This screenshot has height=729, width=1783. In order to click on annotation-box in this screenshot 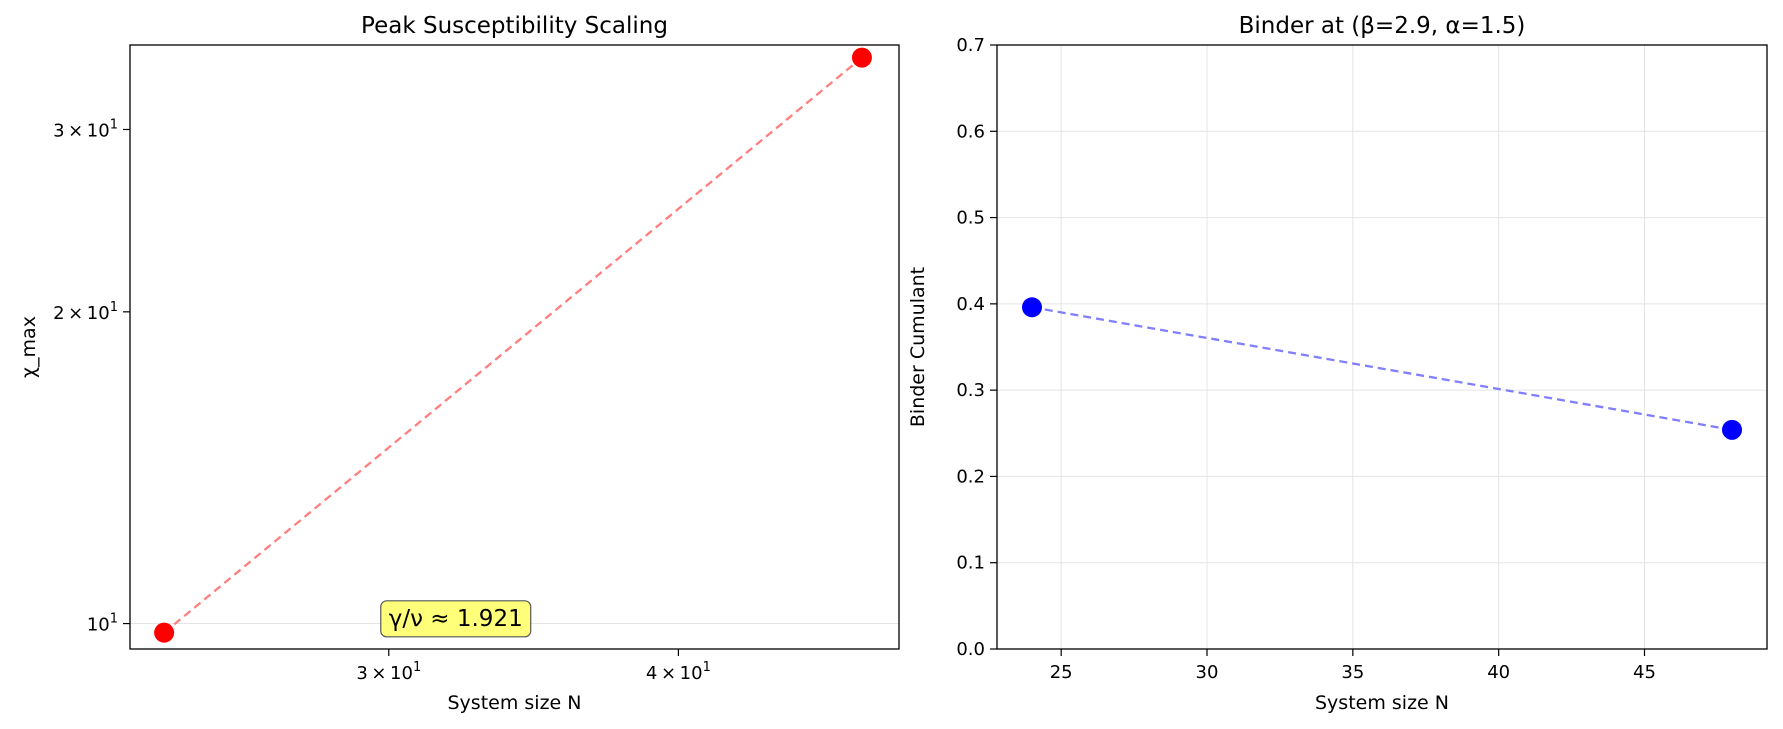, I will do `click(456, 619)`.